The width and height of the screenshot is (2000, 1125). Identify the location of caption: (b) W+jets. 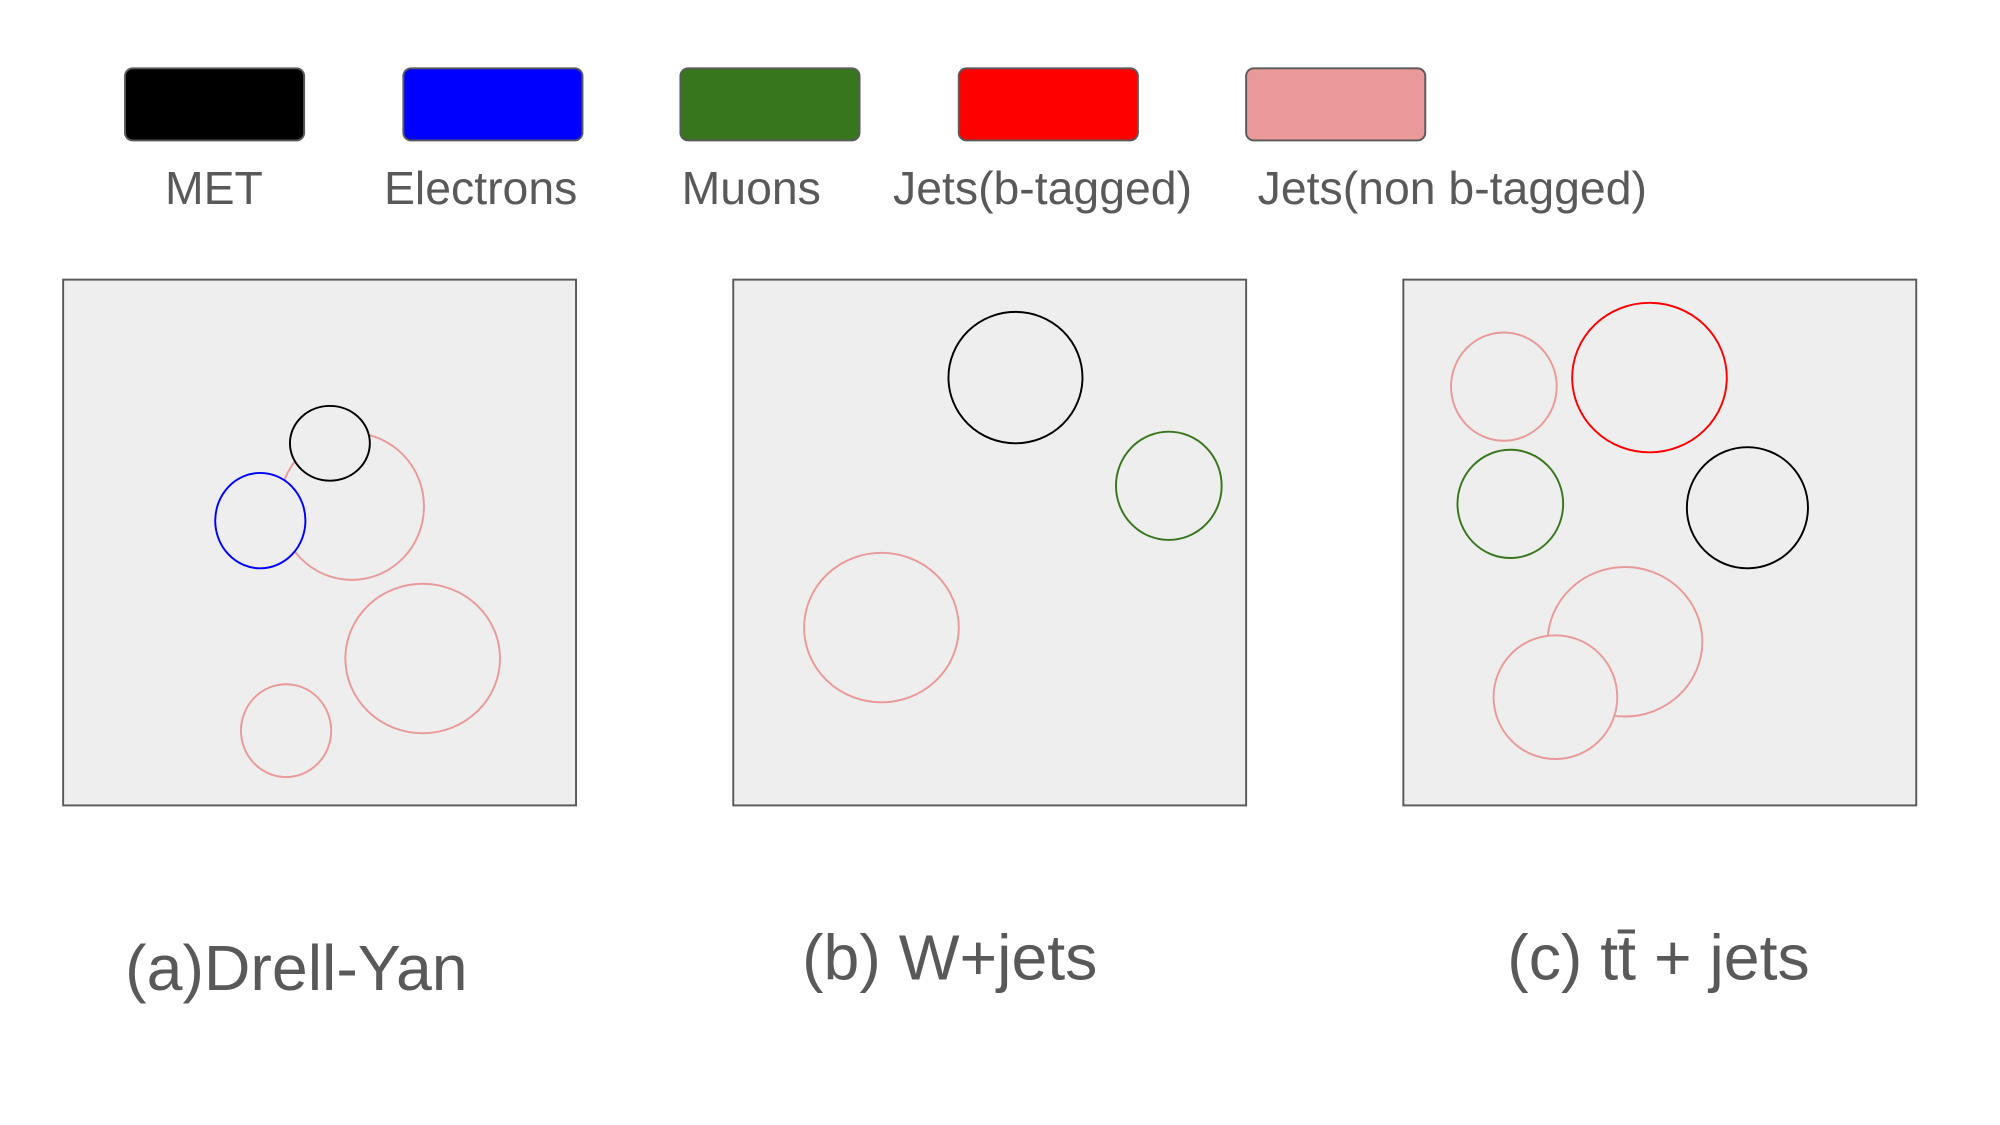
(949, 958).